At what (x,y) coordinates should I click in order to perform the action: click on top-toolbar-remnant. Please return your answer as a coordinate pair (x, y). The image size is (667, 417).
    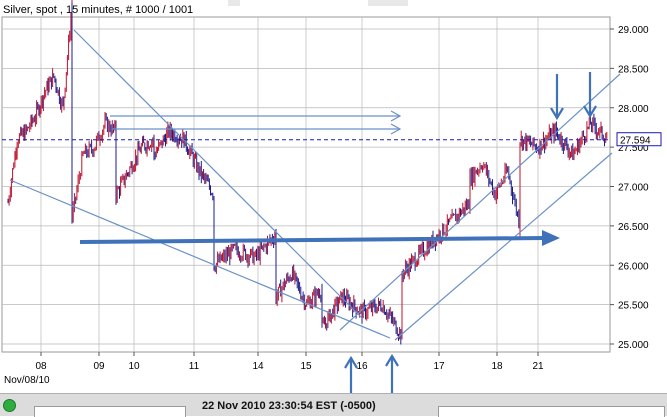
    Looking at the image, I should click on (234, 3).